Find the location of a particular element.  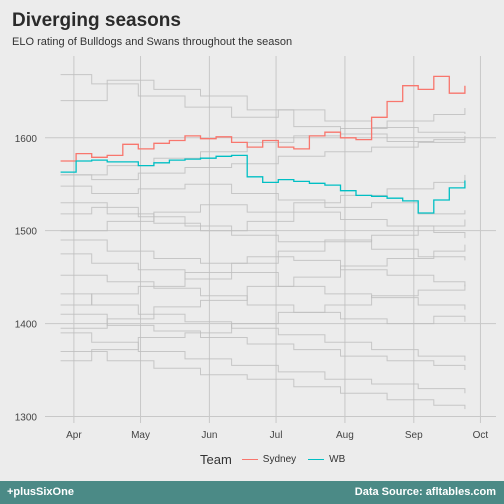

x-tick-label-jul: Jul is located at coordinates (276, 435).